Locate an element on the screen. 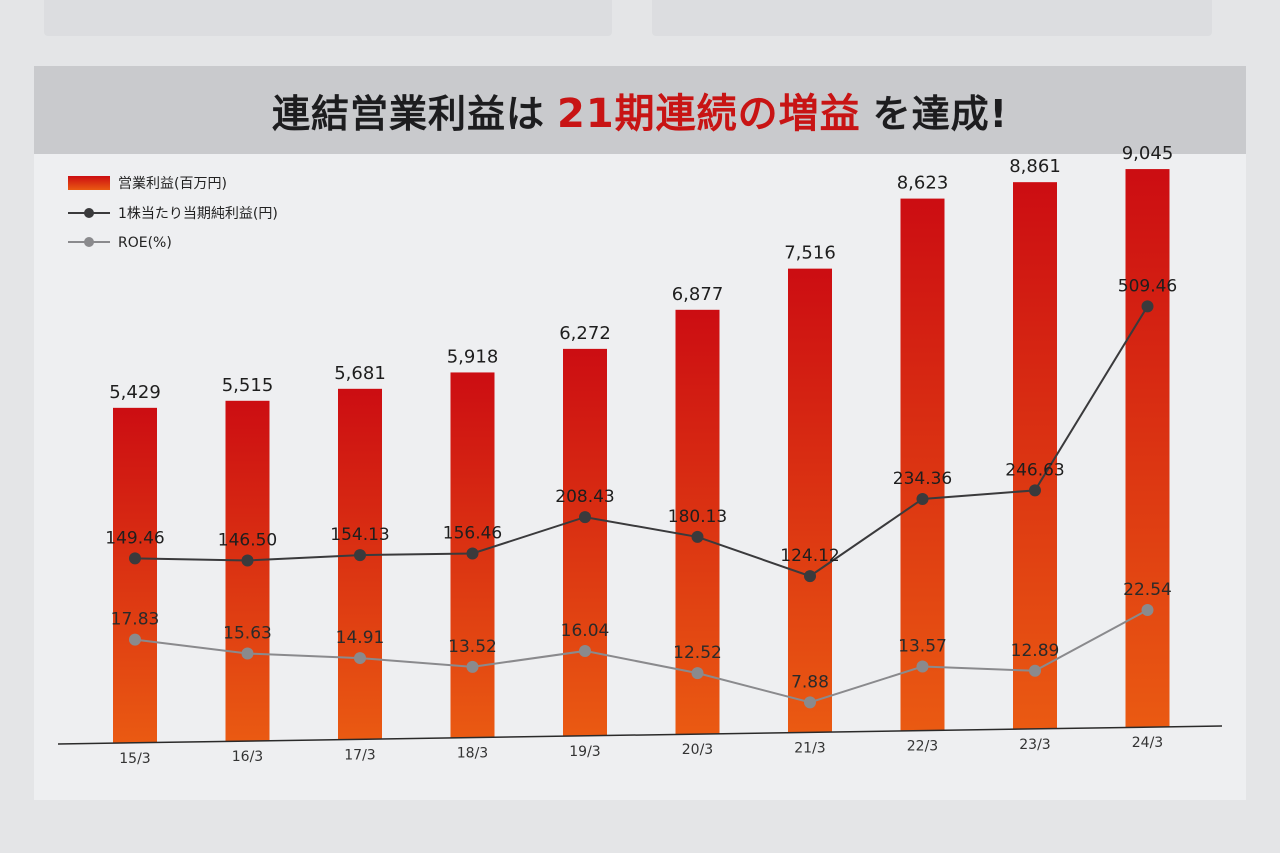 This screenshot has height=853, width=1280. bar-value-label: 9,045 is located at coordinates (1148, 153).